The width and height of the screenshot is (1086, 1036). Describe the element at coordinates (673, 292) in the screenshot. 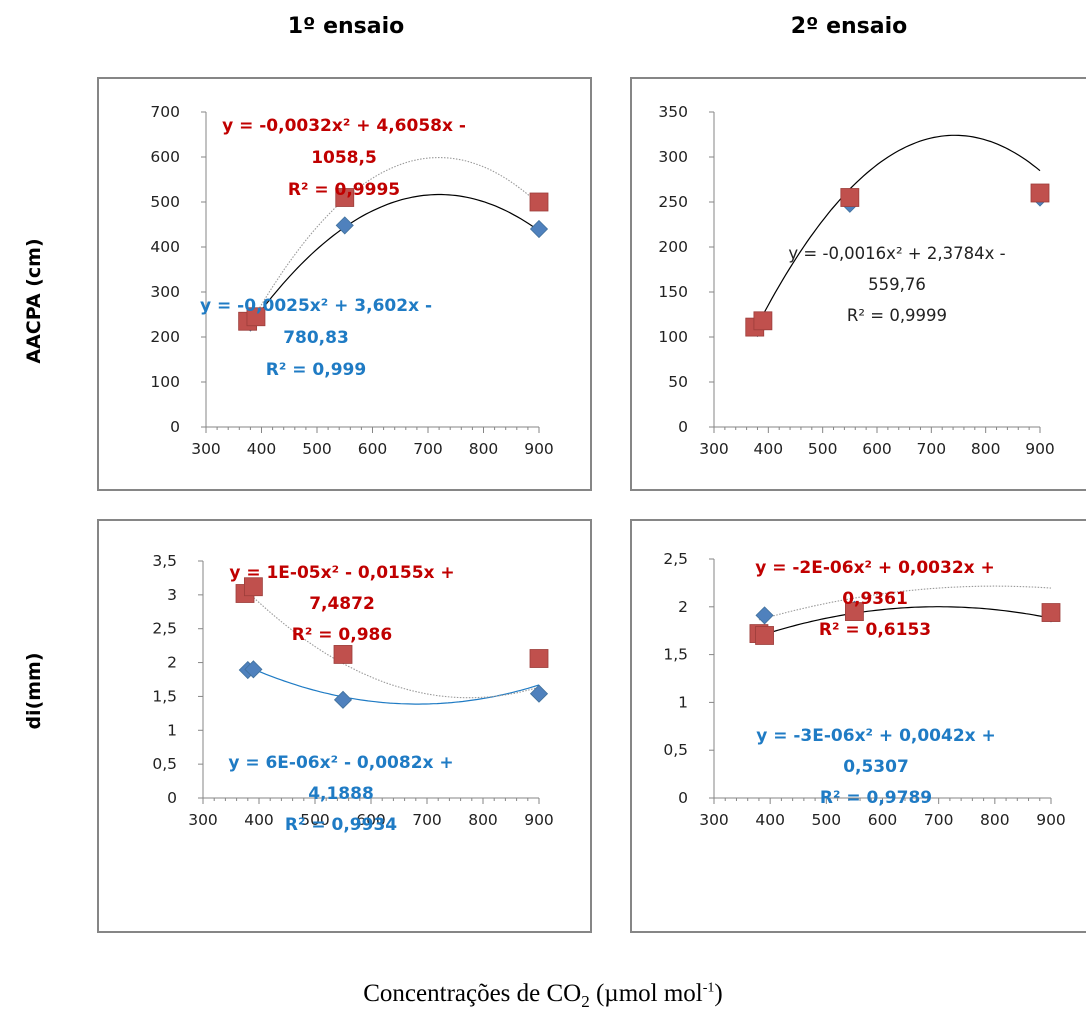

I see `y-tick-label: 150` at that location.